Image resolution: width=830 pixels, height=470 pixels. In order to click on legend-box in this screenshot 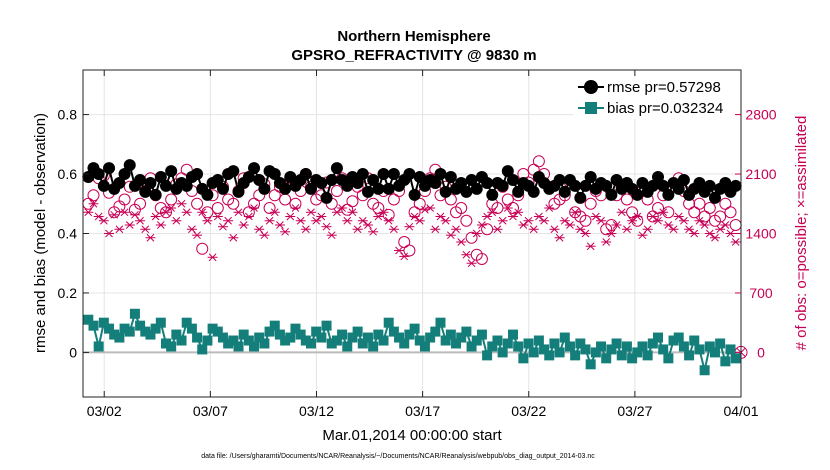, I will do `click(654, 98)`.